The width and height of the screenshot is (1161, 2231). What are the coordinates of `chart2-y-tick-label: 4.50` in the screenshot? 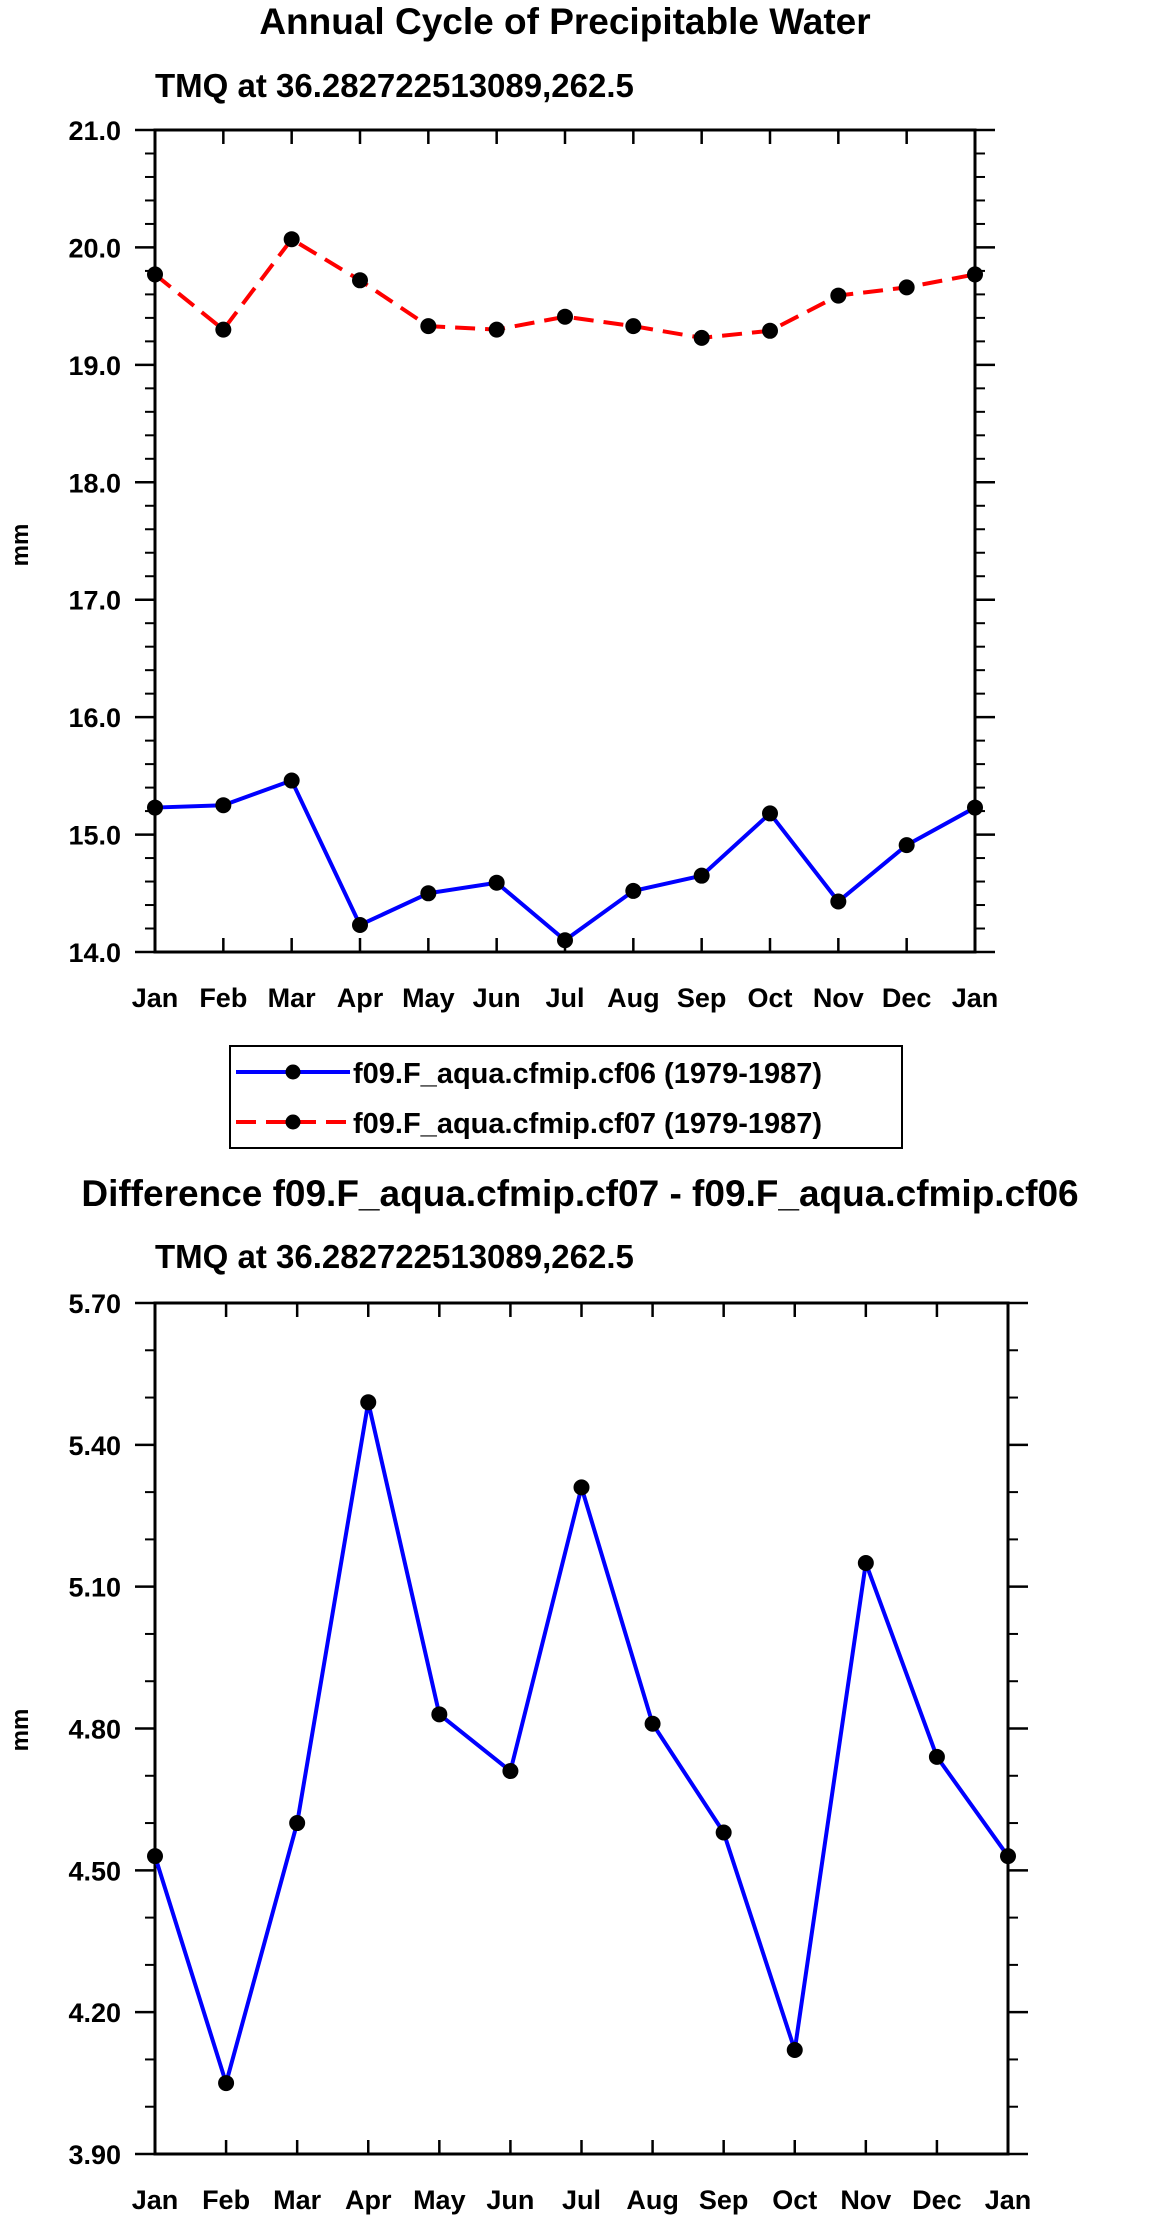 It's located at (94, 1871).